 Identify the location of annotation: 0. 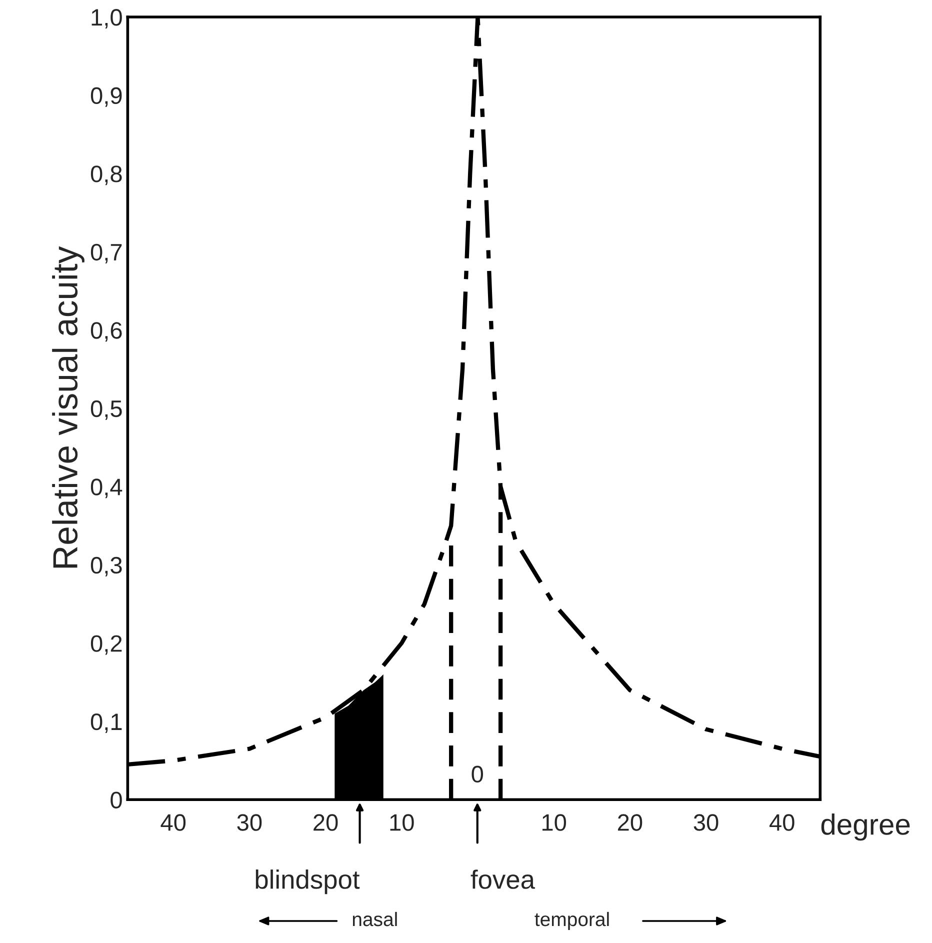
(478, 774).